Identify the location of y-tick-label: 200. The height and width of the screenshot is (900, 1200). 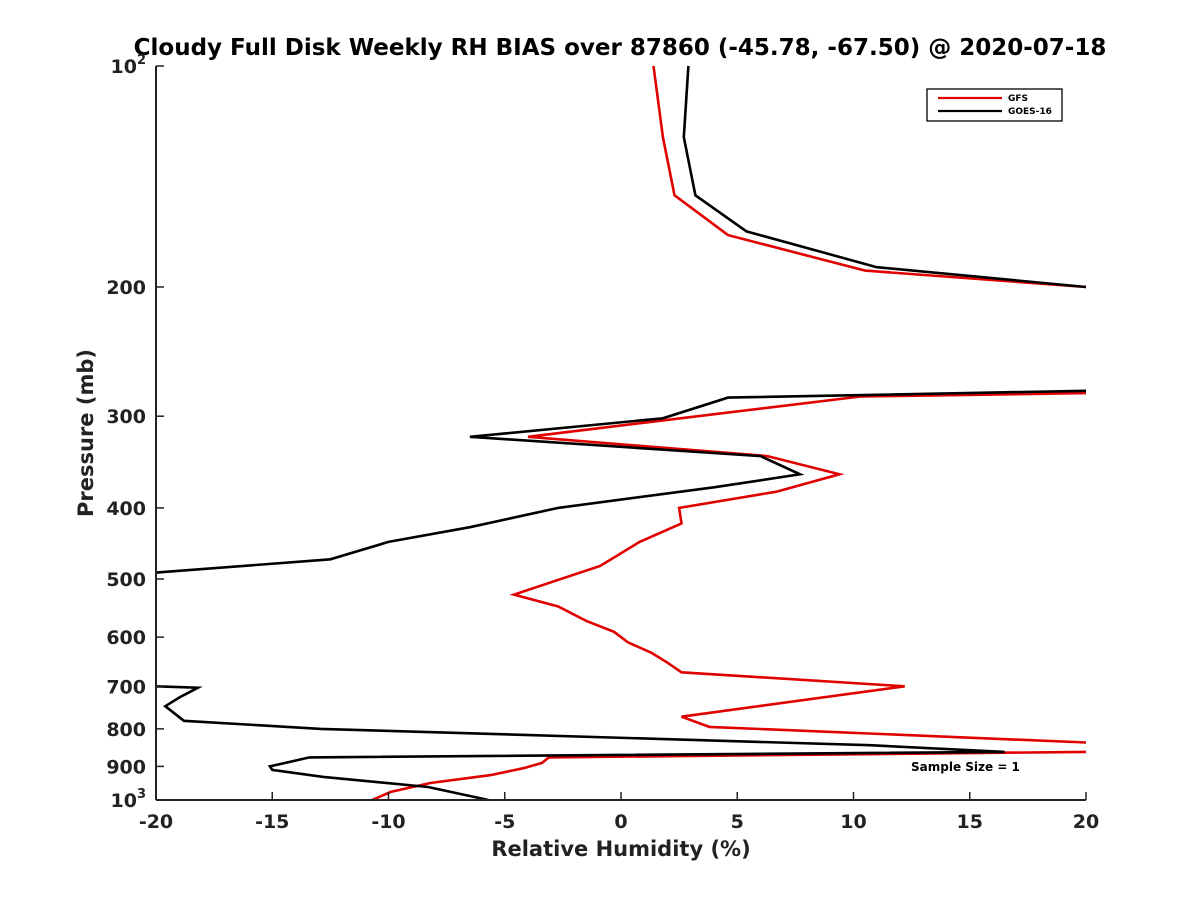
(126, 288).